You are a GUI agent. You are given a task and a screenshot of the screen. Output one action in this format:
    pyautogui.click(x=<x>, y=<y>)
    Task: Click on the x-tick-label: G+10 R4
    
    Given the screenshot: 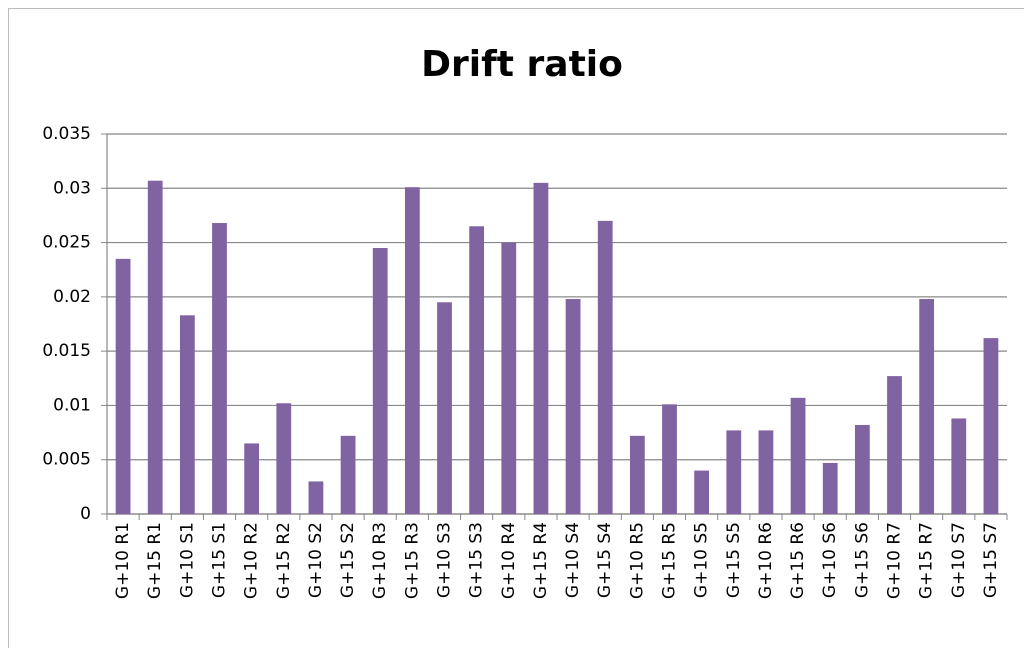 What is the action you would take?
    pyautogui.click(x=509, y=560)
    